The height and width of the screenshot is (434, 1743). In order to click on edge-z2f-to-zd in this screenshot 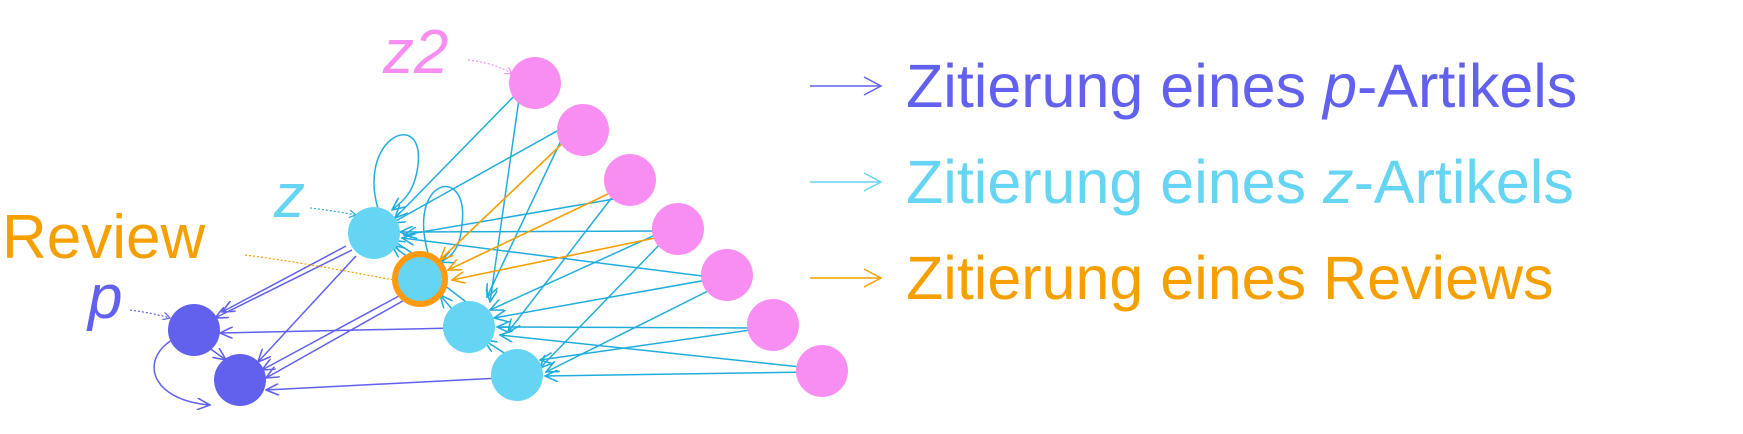, I will do `click(653, 343)`.